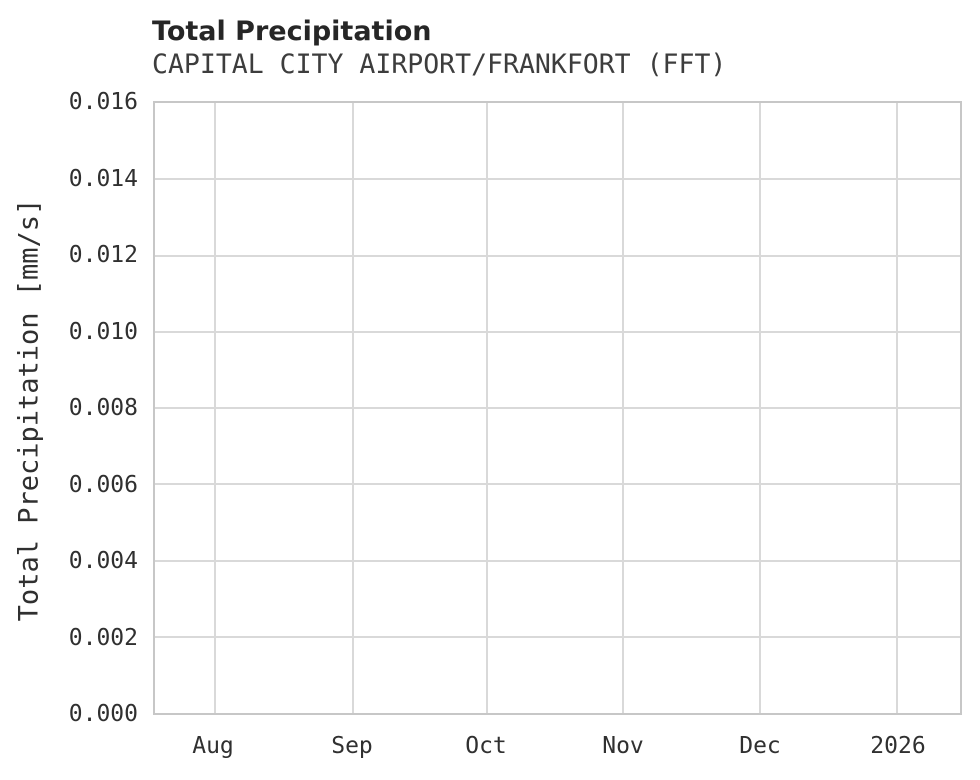 The image size is (980, 780). What do you see at coordinates (352, 746) in the screenshot?
I see `x-tick-label: Sep` at bounding box center [352, 746].